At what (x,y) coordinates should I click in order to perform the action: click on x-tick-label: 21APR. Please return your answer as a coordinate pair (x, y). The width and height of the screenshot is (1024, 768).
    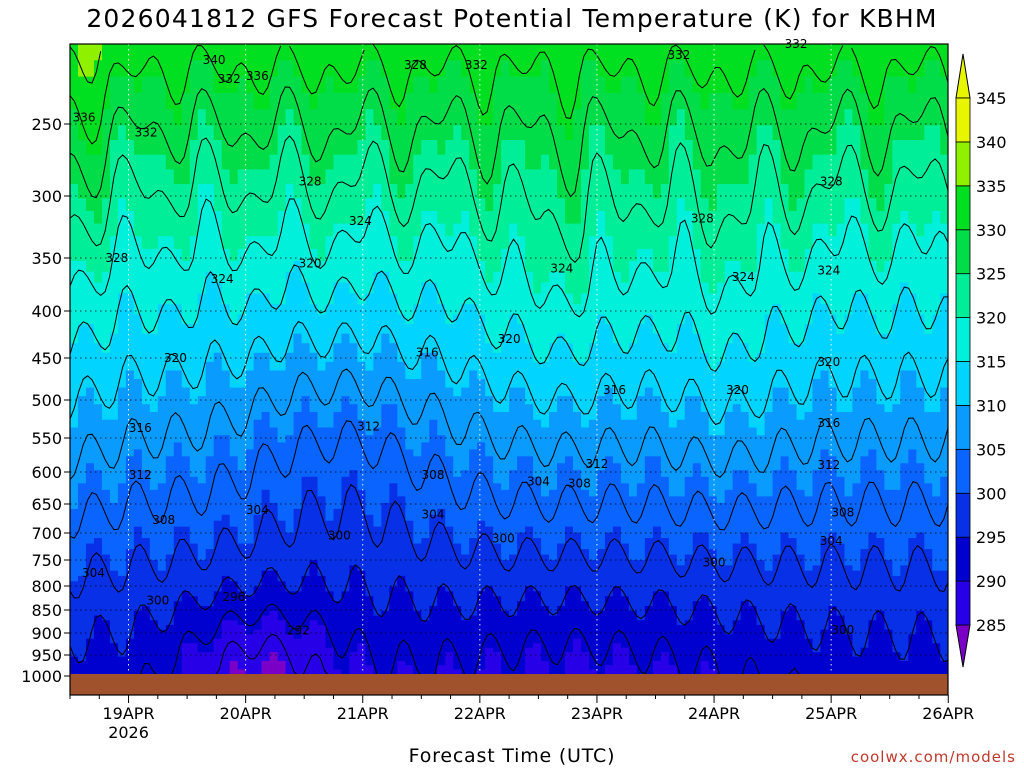
    Looking at the image, I should click on (363, 713).